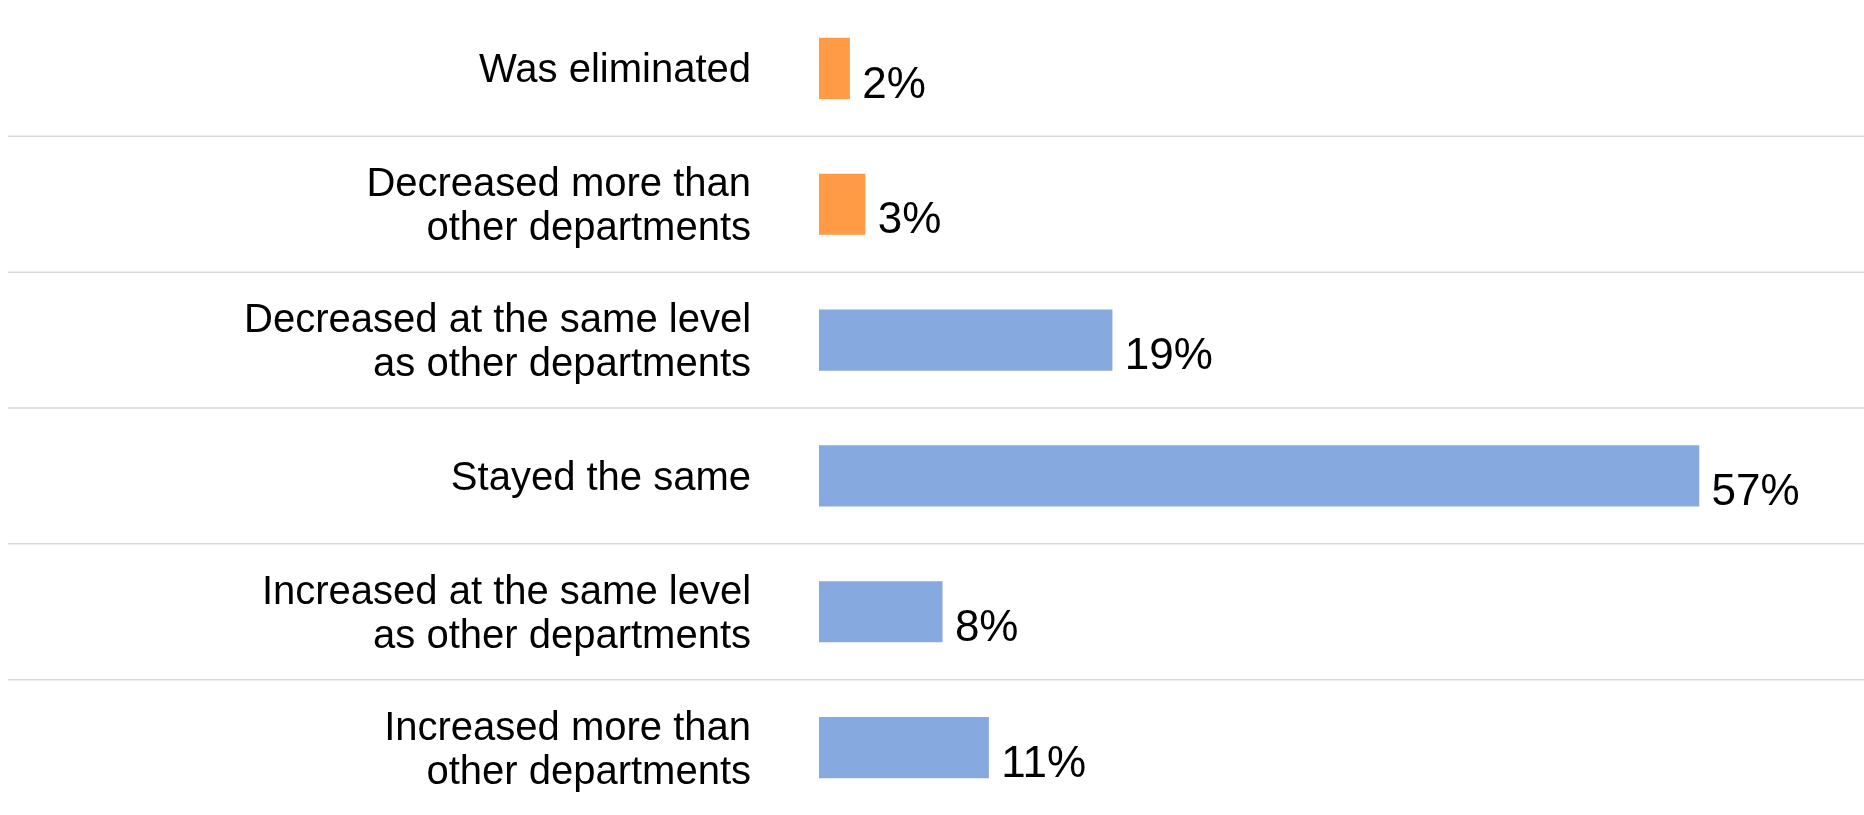 The height and width of the screenshot is (815, 1864). I want to click on data-label: 19%, so click(1168, 354).